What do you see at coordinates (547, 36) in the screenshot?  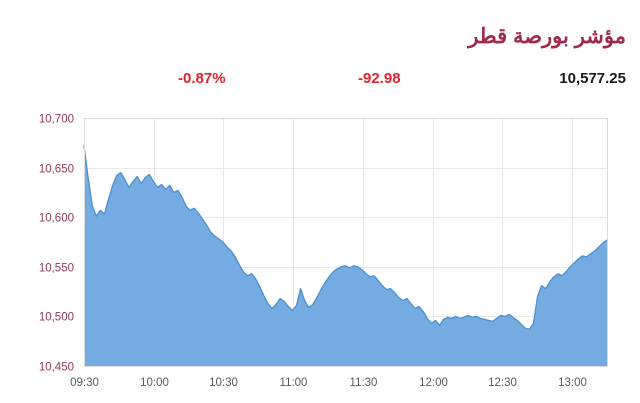 I see `page-title: مؤشر بورصة قطر` at bounding box center [547, 36].